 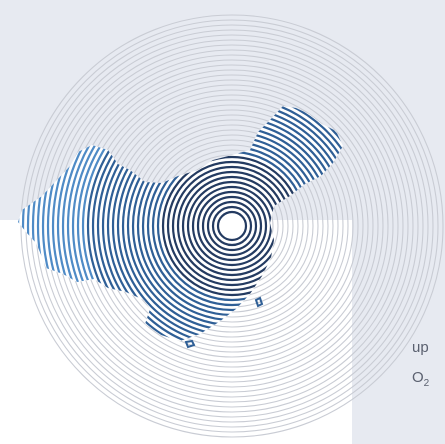 I want to click on island-marks, so click(x=224, y=322).